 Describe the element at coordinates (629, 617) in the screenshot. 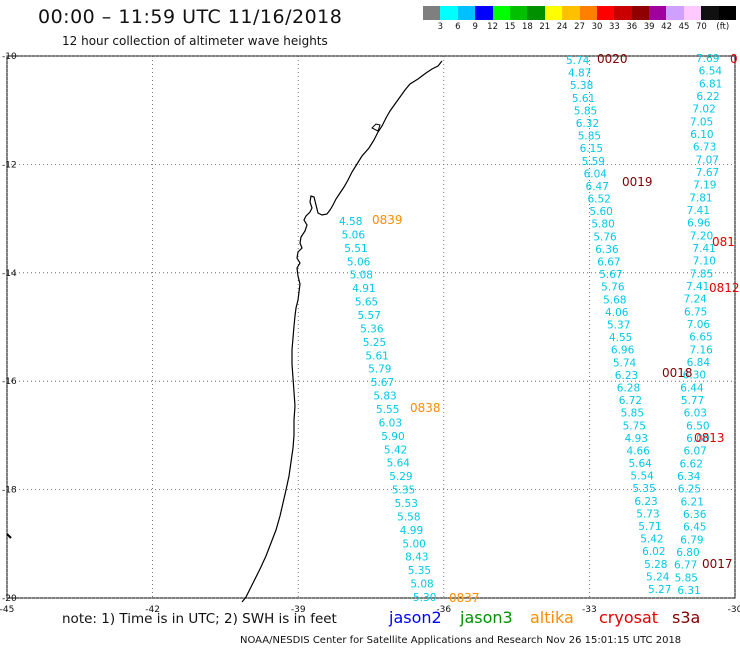

I see `satellite-cryosat: cryosat` at that location.